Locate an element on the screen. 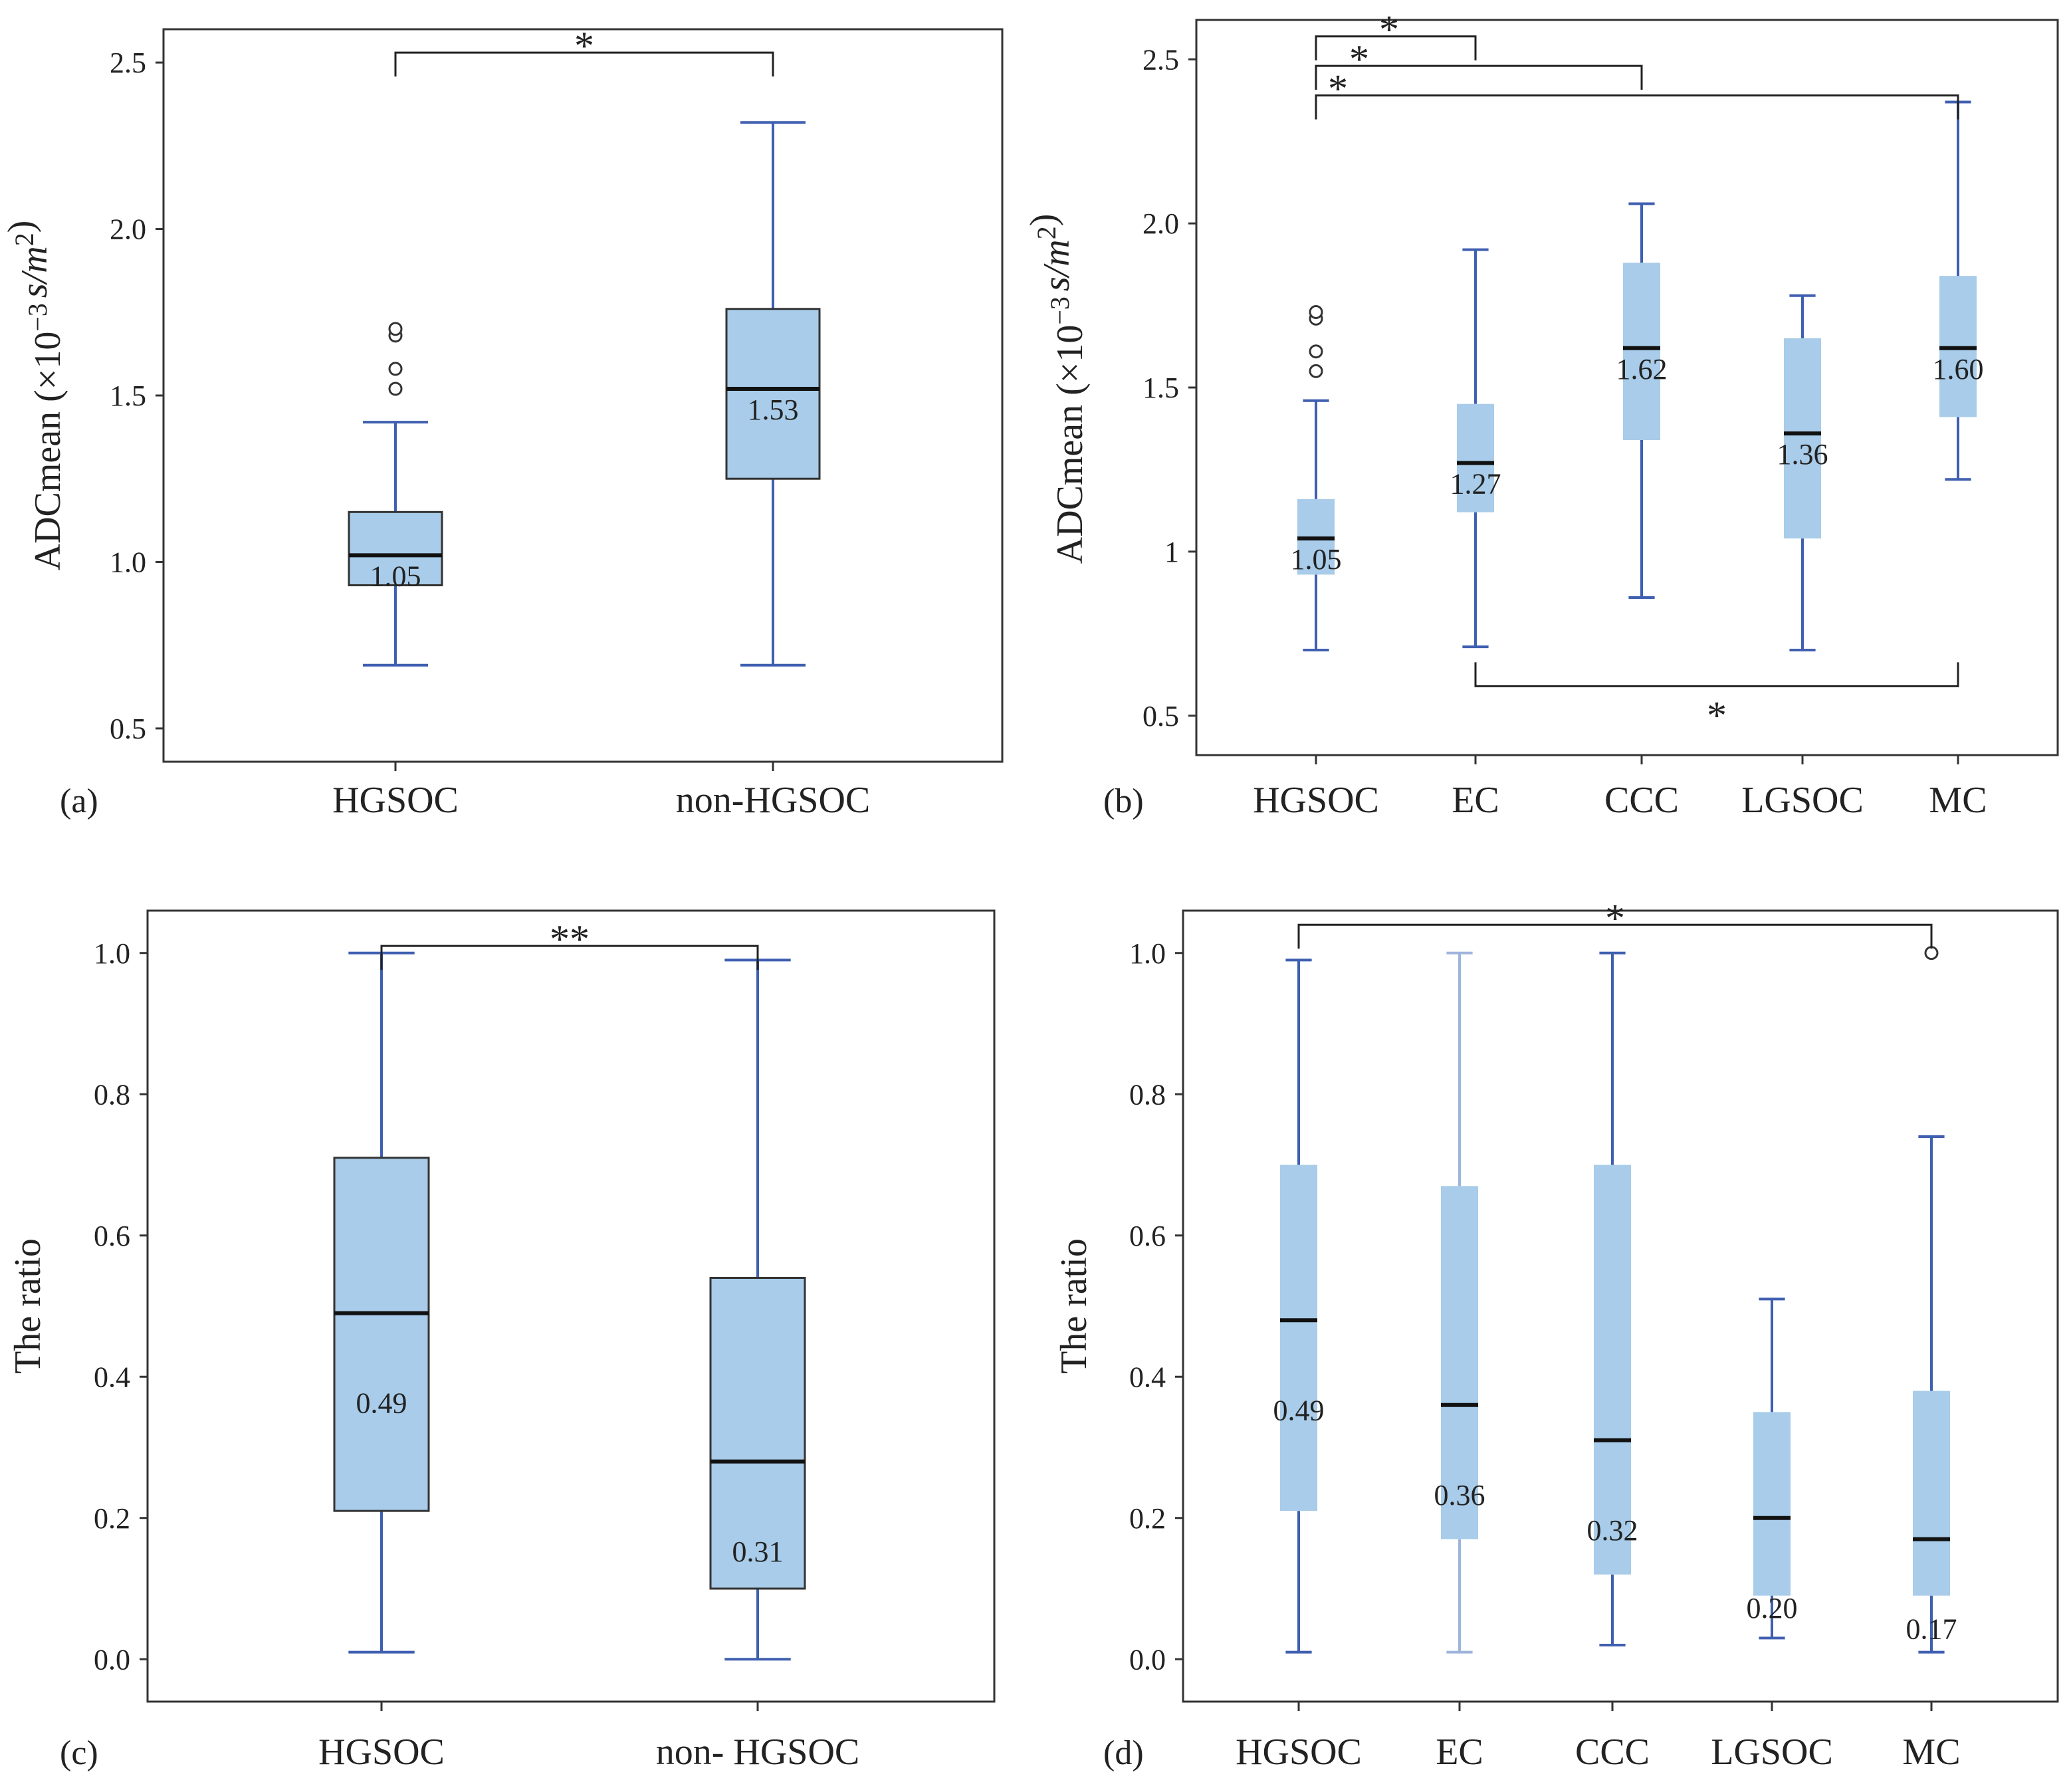 This screenshot has width=2071, height=1792. panel-label: (c) is located at coordinates (79, 1753).